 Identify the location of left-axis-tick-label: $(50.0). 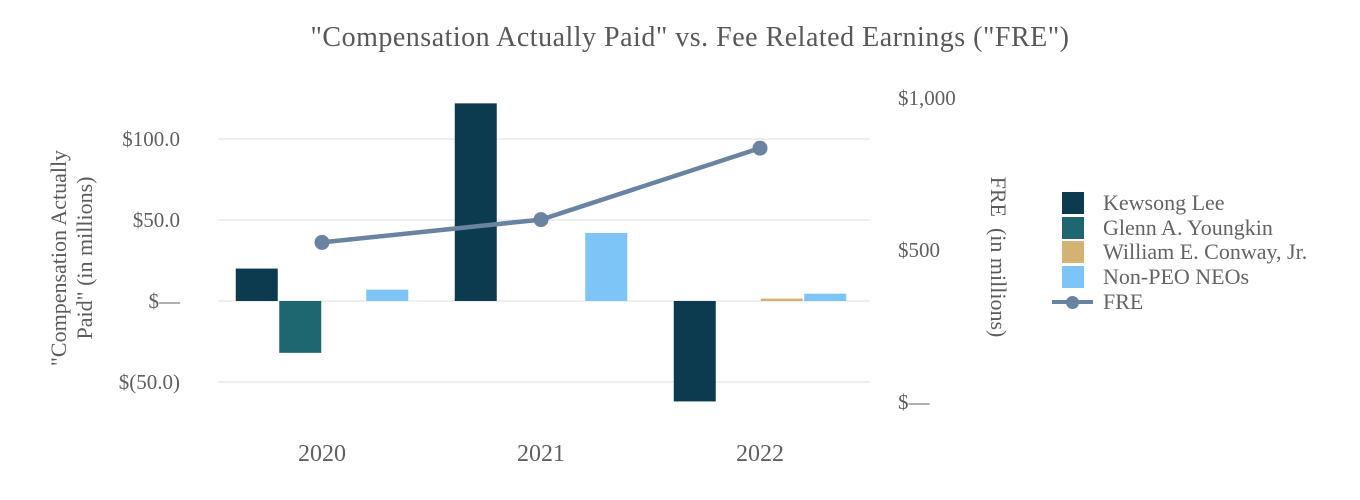
(149, 382).